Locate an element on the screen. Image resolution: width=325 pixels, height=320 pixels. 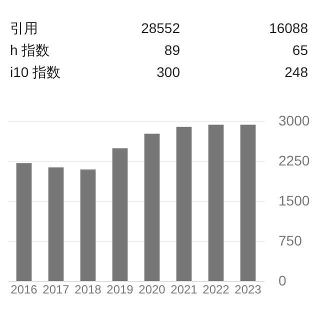
data-label: 28552 is located at coordinates (160, 28).